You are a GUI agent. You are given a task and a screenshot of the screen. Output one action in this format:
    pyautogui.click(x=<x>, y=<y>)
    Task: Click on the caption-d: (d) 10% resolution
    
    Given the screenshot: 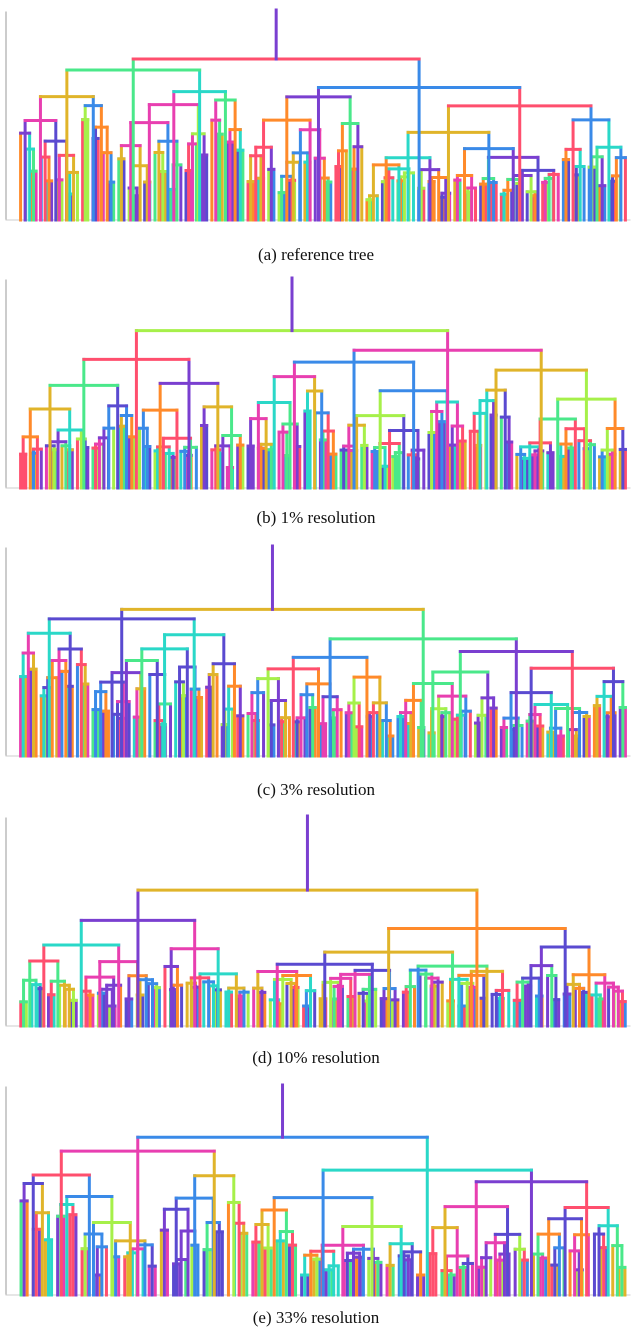 What is the action you would take?
    pyautogui.click(x=316, y=1057)
    